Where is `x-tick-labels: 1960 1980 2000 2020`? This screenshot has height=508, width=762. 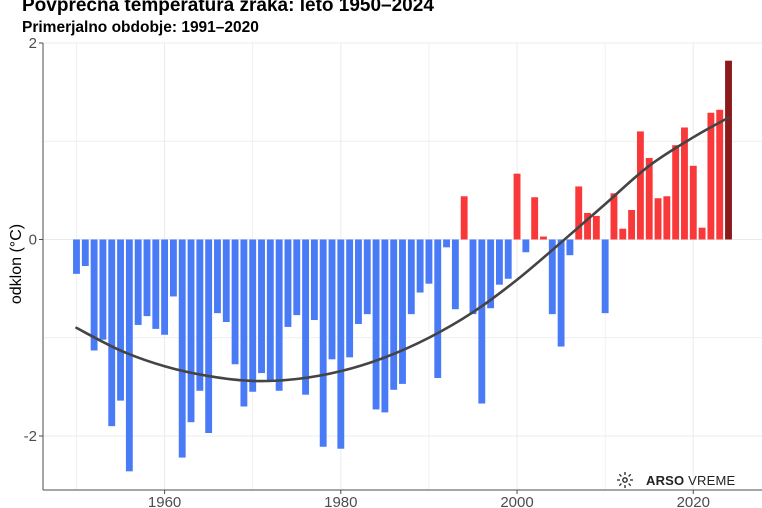
x-tick-labels: 1960 1980 2000 2020 is located at coordinates (429, 501).